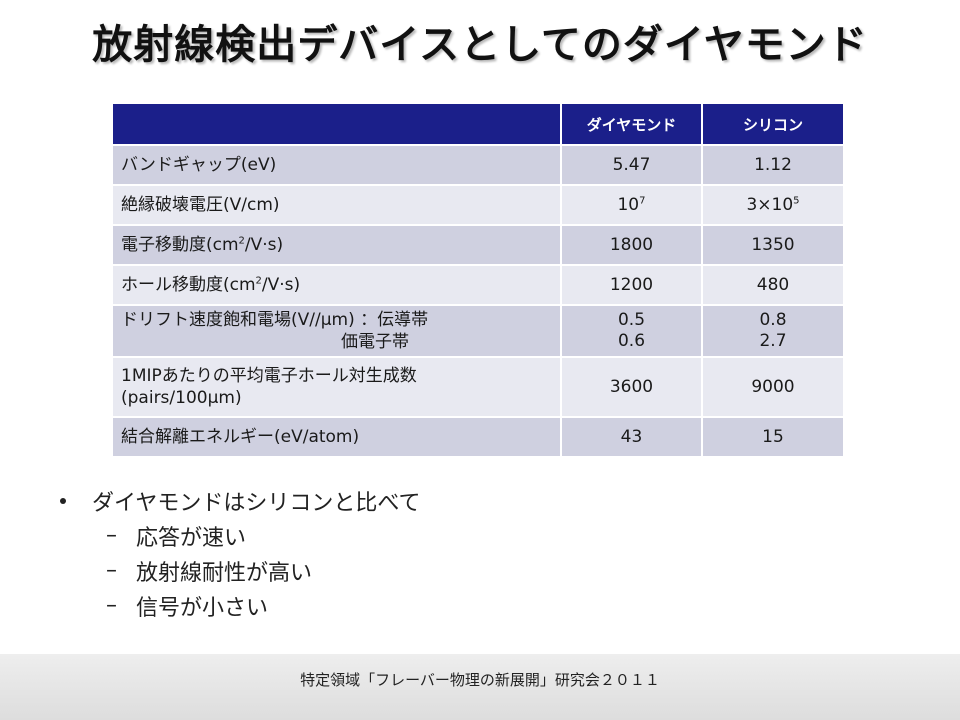 The image size is (960, 720). I want to click on row-label: ホール移動度(cm2/V·s), so click(337, 285).